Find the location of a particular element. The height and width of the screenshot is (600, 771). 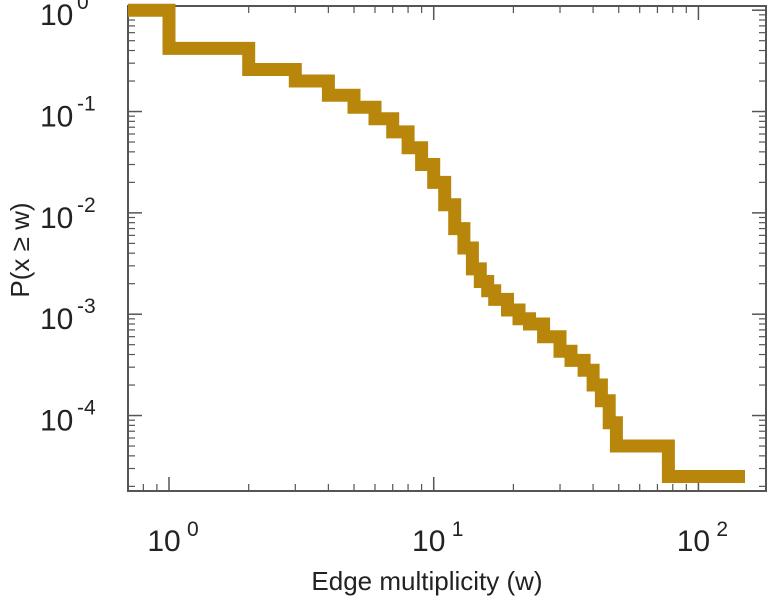

y-axis-title: P(x ≥ w) is located at coordinates (20, 249).